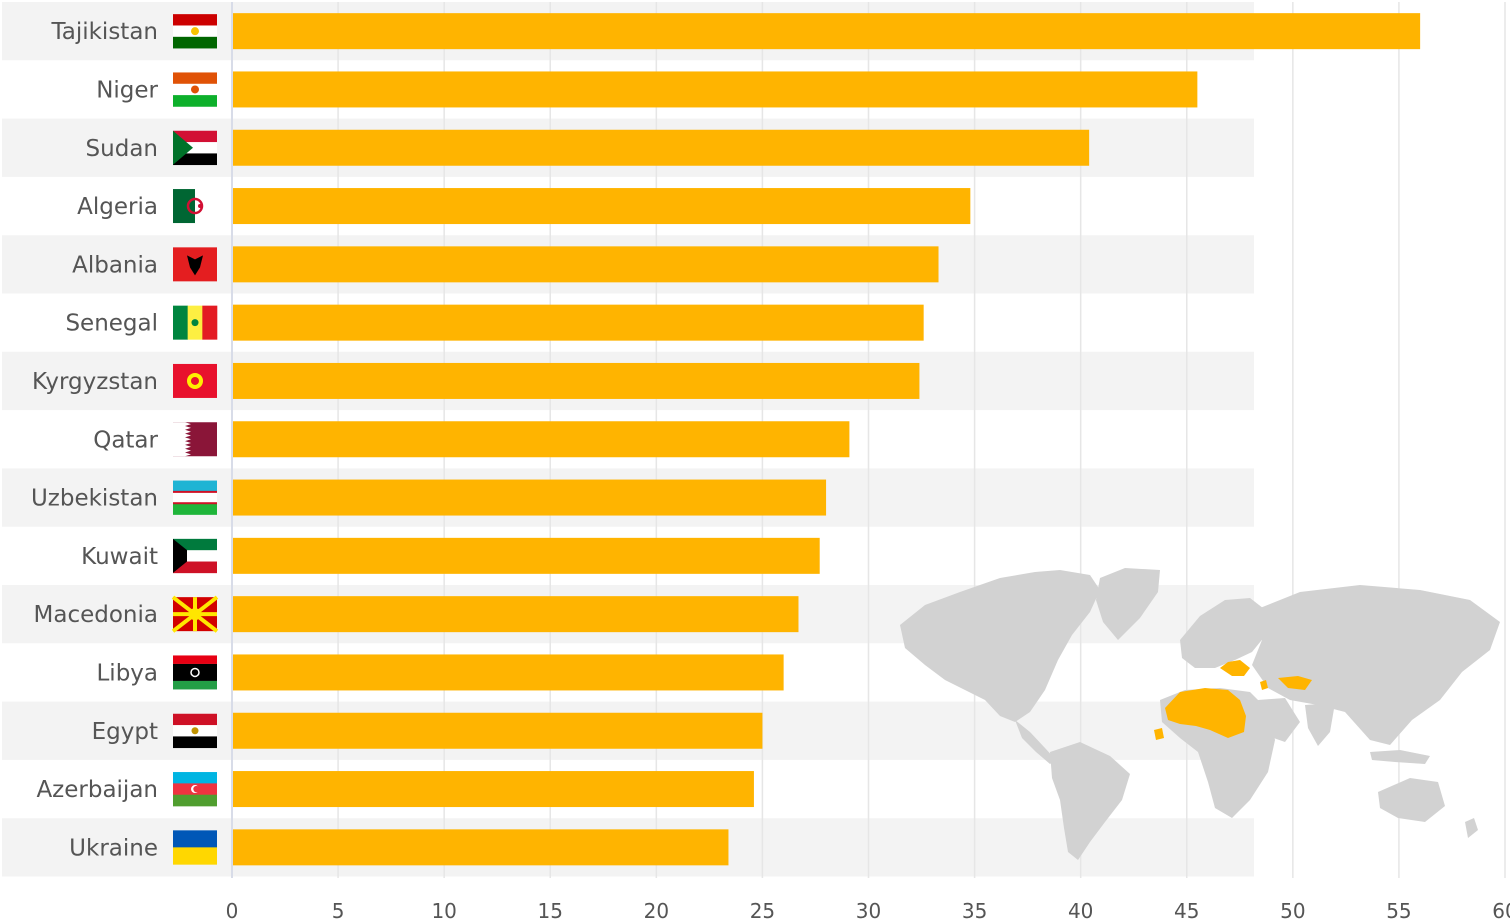 The width and height of the screenshot is (1510, 921). I want to click on category-label: Kyrgyzstan, so click(95, 382).